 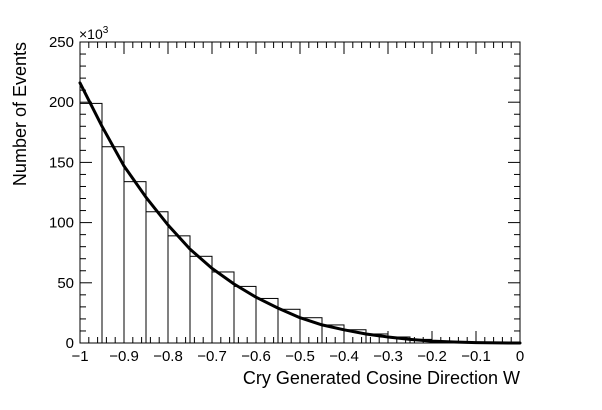 What do you see at coordinates (381, 378) in the screenshot?
I see `x-axis-label: Cry Generated Cosine Direction W` at bounding box center [381, 378].